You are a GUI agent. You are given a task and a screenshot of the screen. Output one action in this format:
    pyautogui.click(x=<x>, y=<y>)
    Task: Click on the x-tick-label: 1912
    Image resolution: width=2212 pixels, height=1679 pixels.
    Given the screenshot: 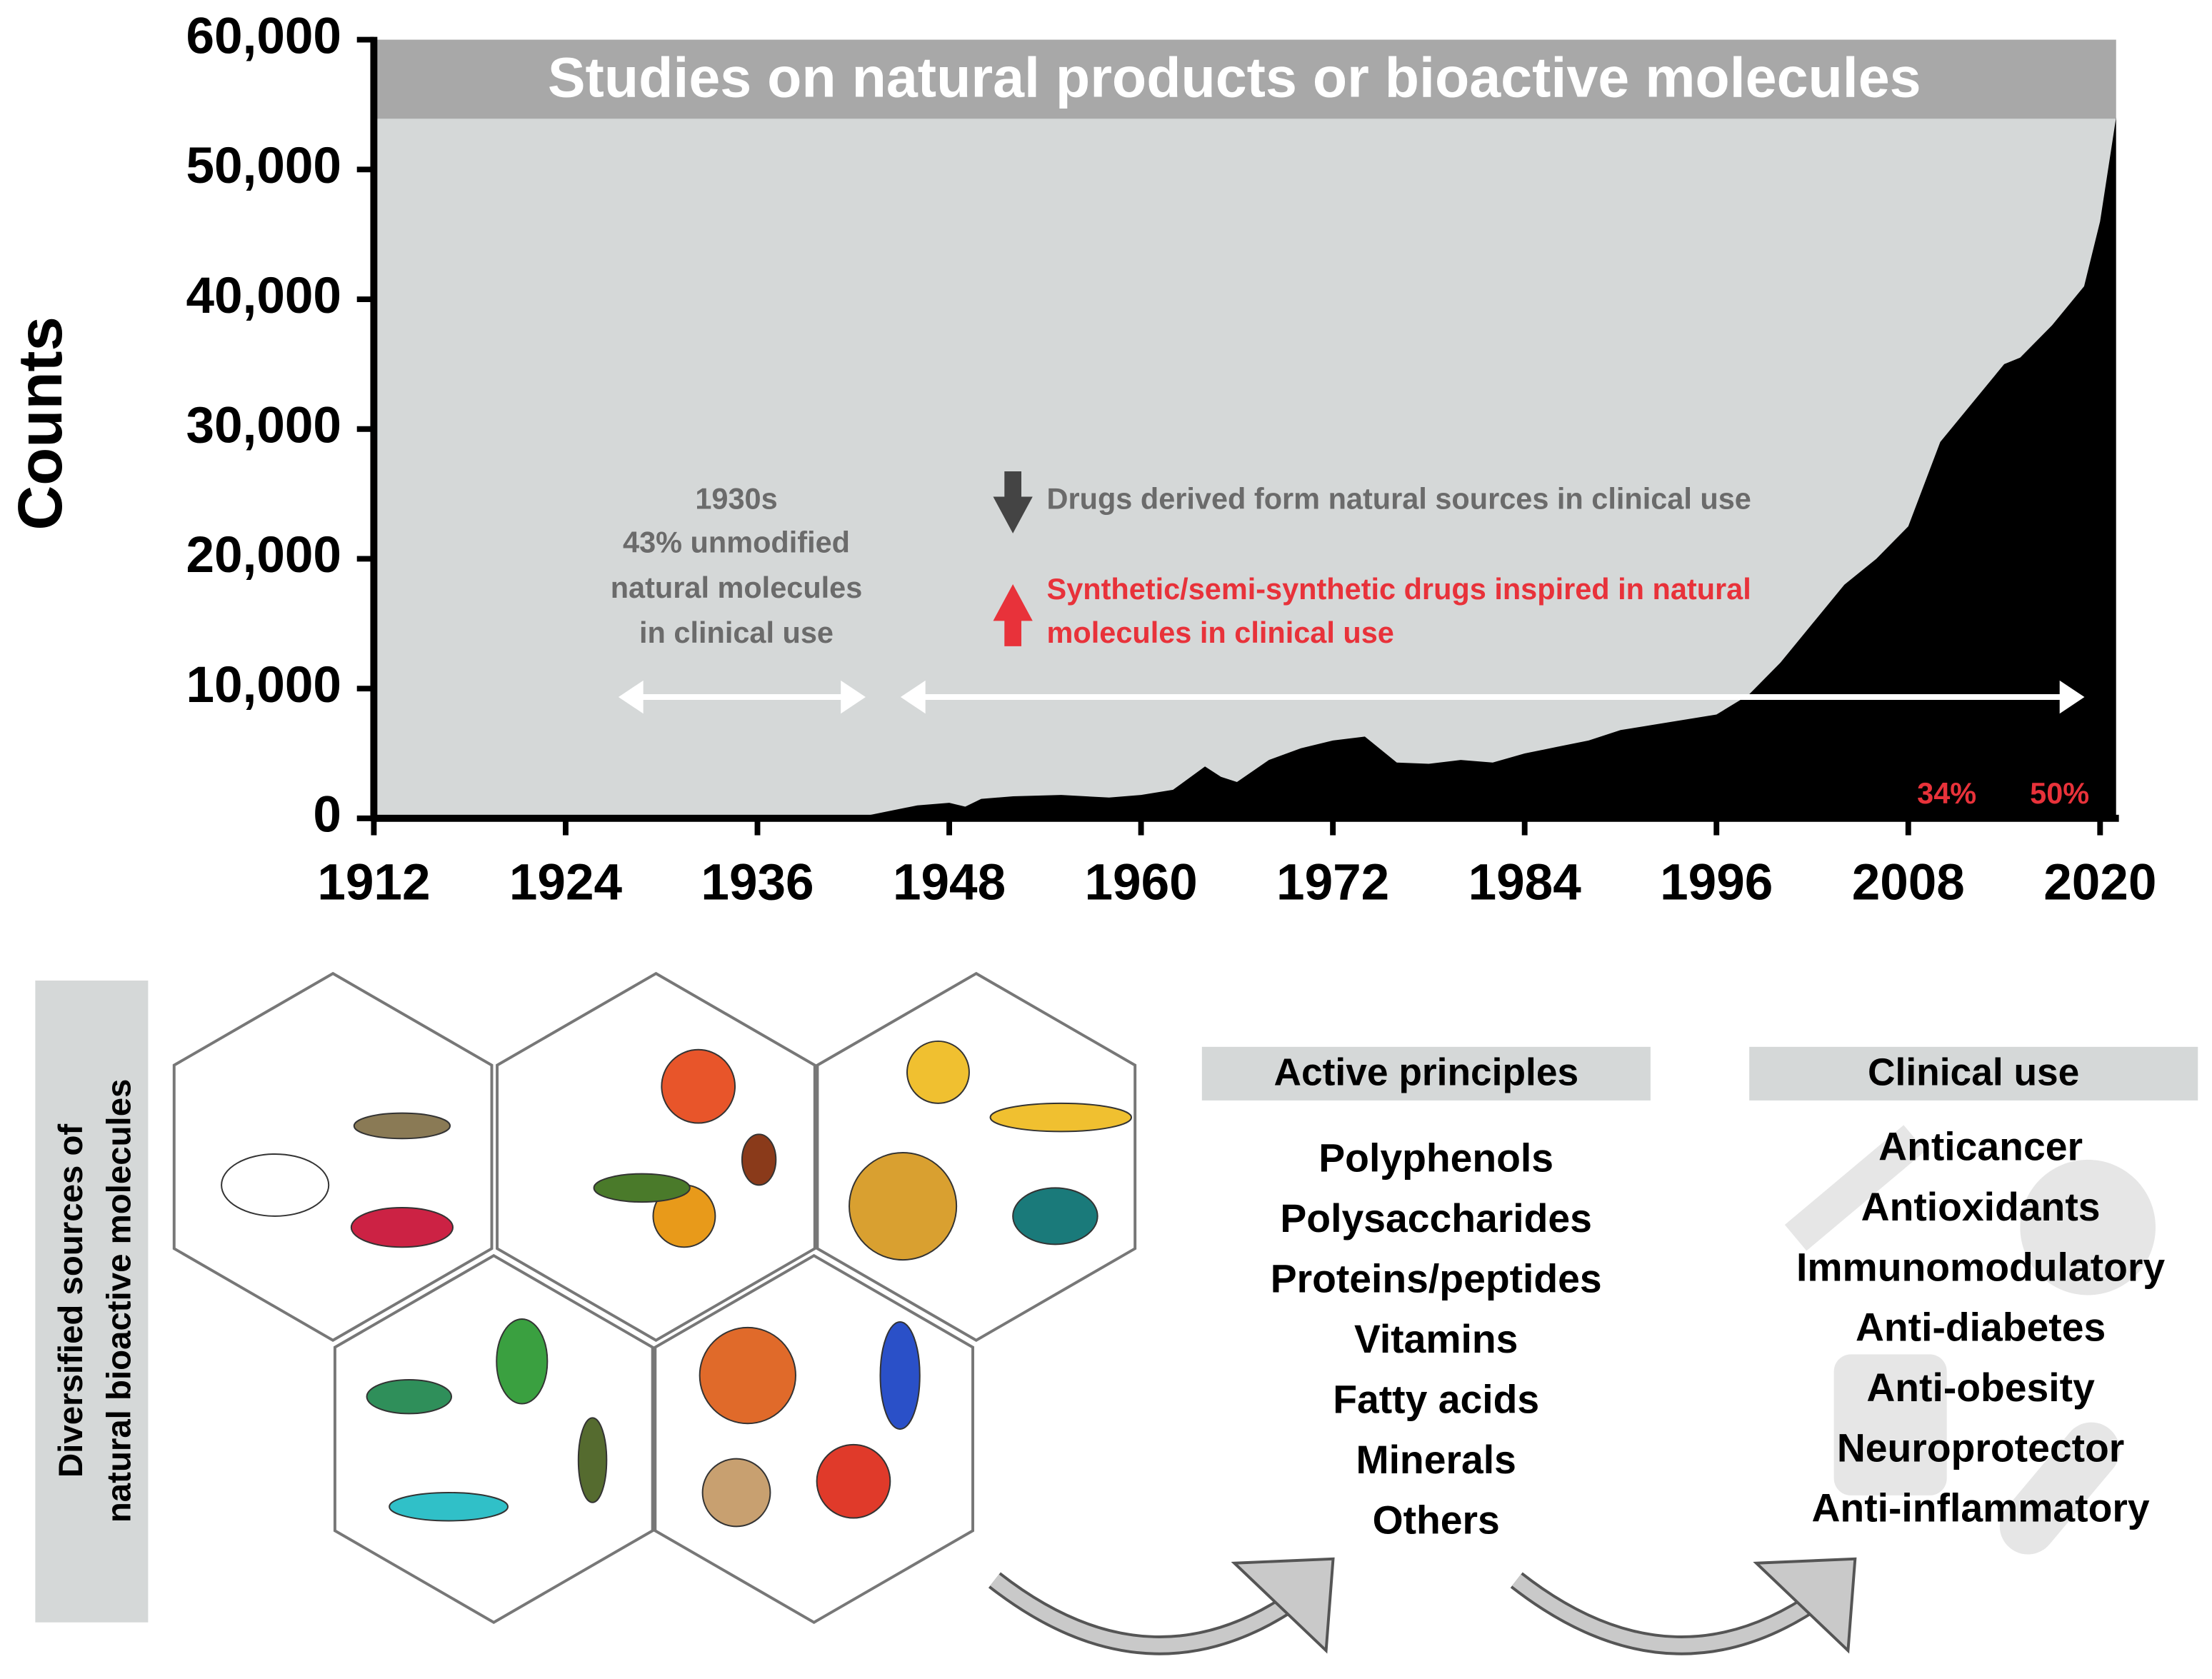 What is the action you would take?
    pyautogui.click(x=373, y=882)
    